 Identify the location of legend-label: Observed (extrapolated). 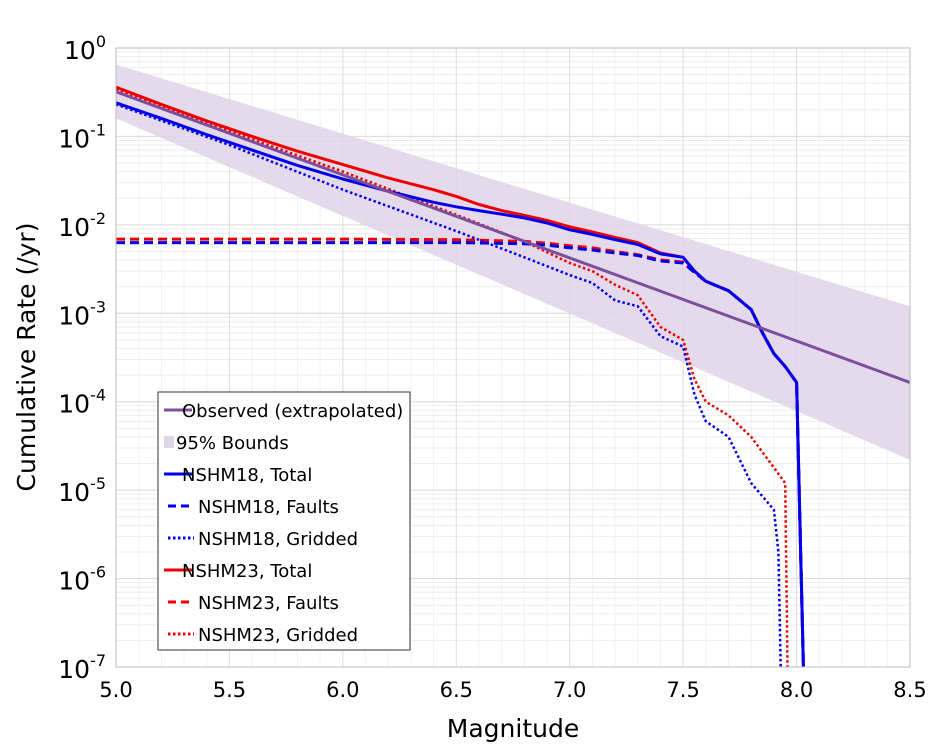
(292, 411).